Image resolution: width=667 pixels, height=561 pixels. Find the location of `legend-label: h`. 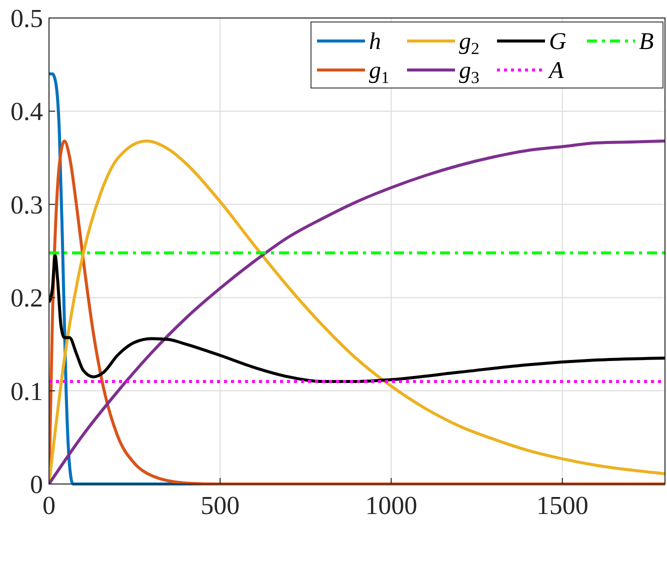

legend-label: h is located at coordinates (375, 42).